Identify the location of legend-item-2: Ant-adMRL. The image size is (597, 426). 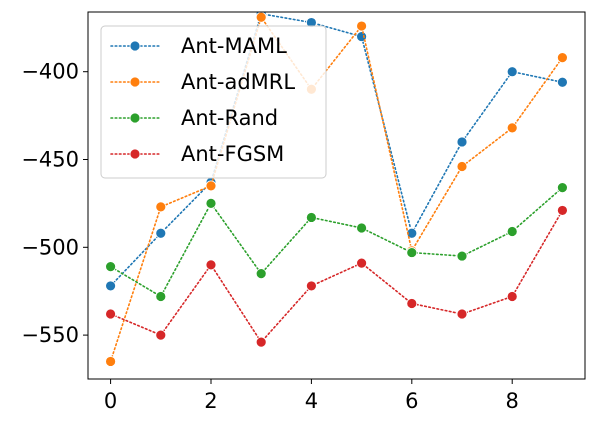
(202, 82).